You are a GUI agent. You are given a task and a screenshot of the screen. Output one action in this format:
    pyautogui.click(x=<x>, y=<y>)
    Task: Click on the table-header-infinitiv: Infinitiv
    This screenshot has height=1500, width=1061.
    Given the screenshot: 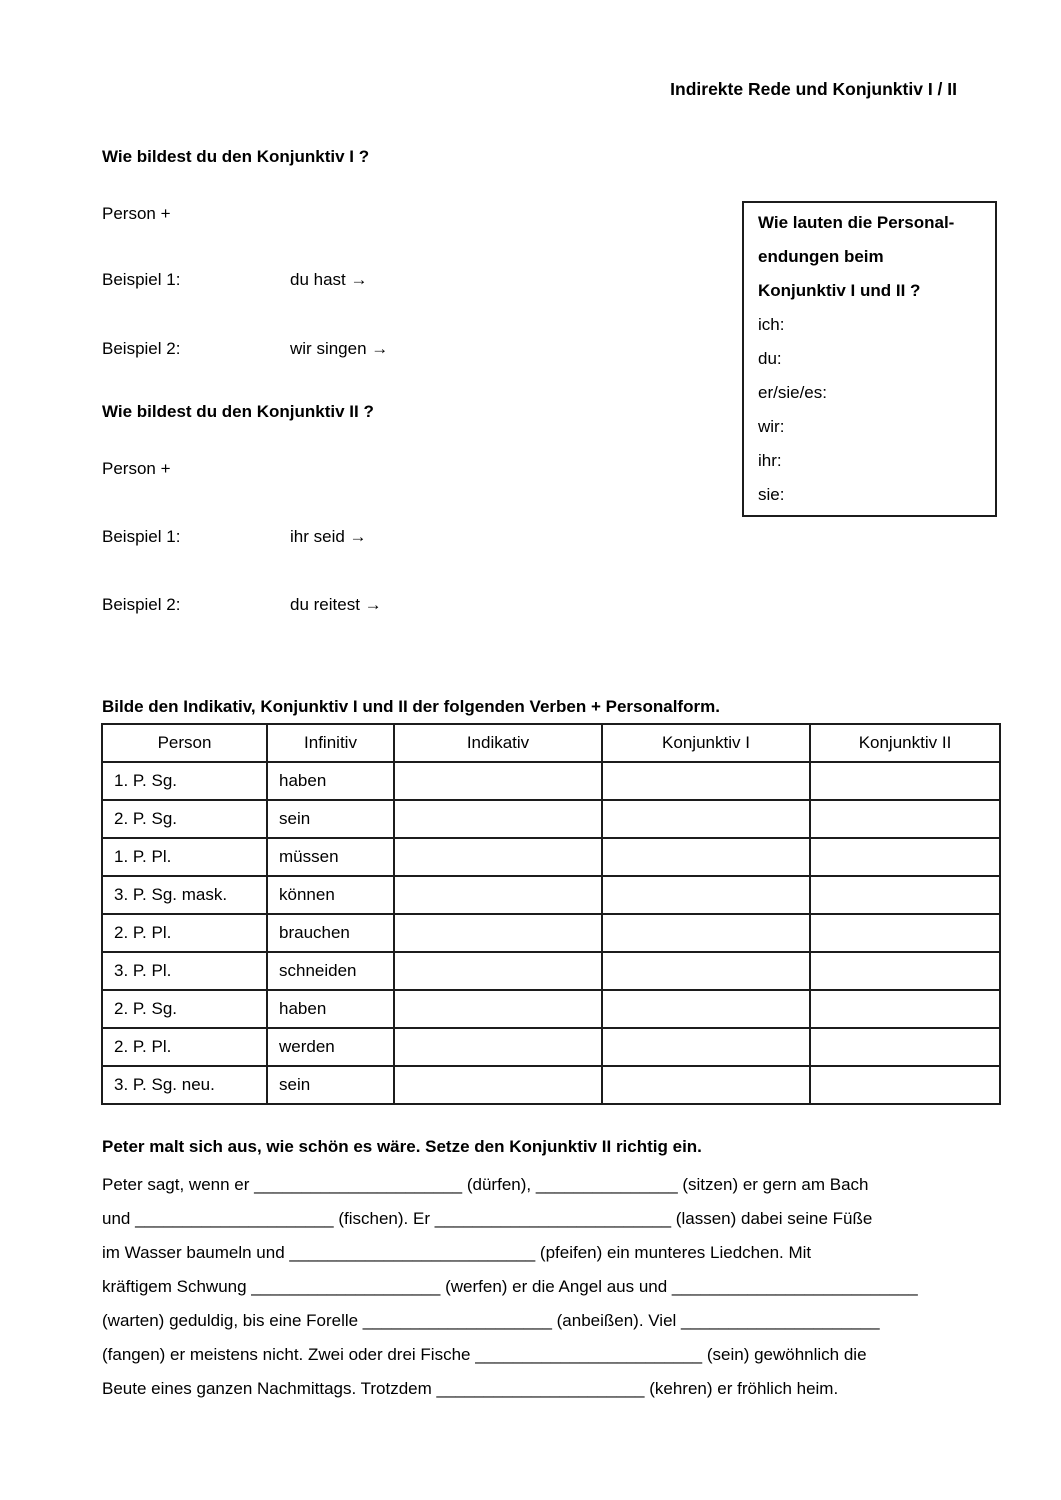 What is the action you would take?
    pyautogui.click(x=330, y=743)
    